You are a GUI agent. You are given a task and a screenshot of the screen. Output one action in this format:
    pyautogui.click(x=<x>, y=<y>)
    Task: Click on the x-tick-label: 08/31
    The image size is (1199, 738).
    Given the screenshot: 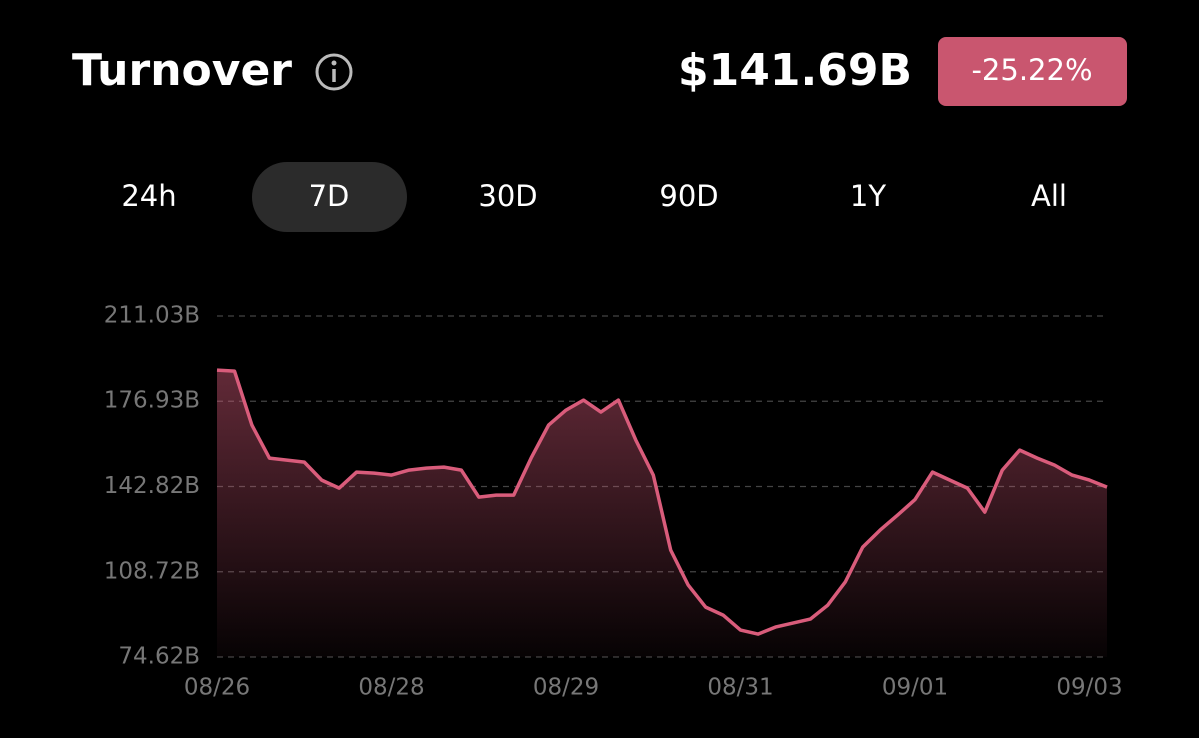 What is the action you would take?
    pyautogui.click(x=740, y=688)
    